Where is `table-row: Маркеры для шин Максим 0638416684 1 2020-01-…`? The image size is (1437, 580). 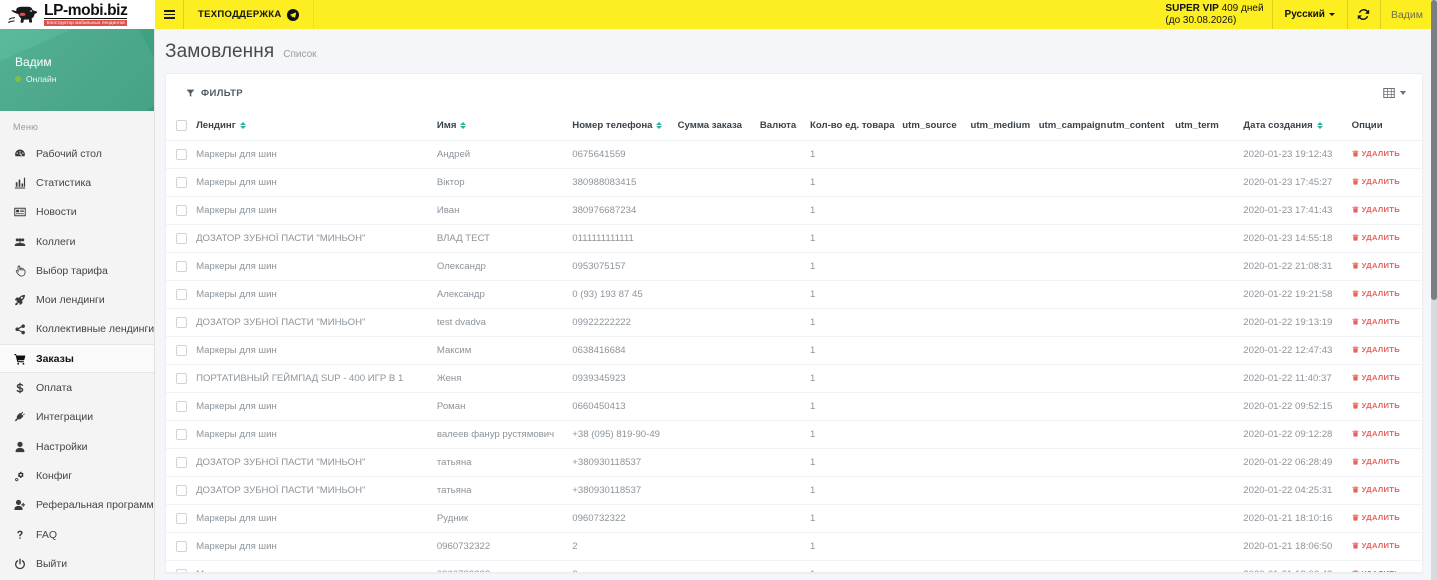
table-row: Маркеры для шин Максим 0638416684 1 2020-01-… is located at coordinates (794, 350).